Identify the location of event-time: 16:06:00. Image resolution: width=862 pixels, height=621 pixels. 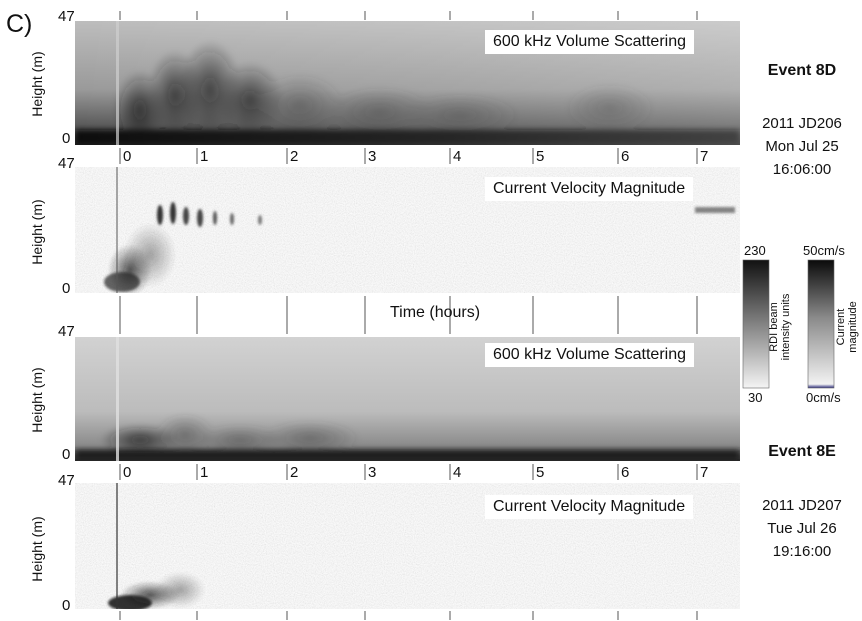
(802, 169).